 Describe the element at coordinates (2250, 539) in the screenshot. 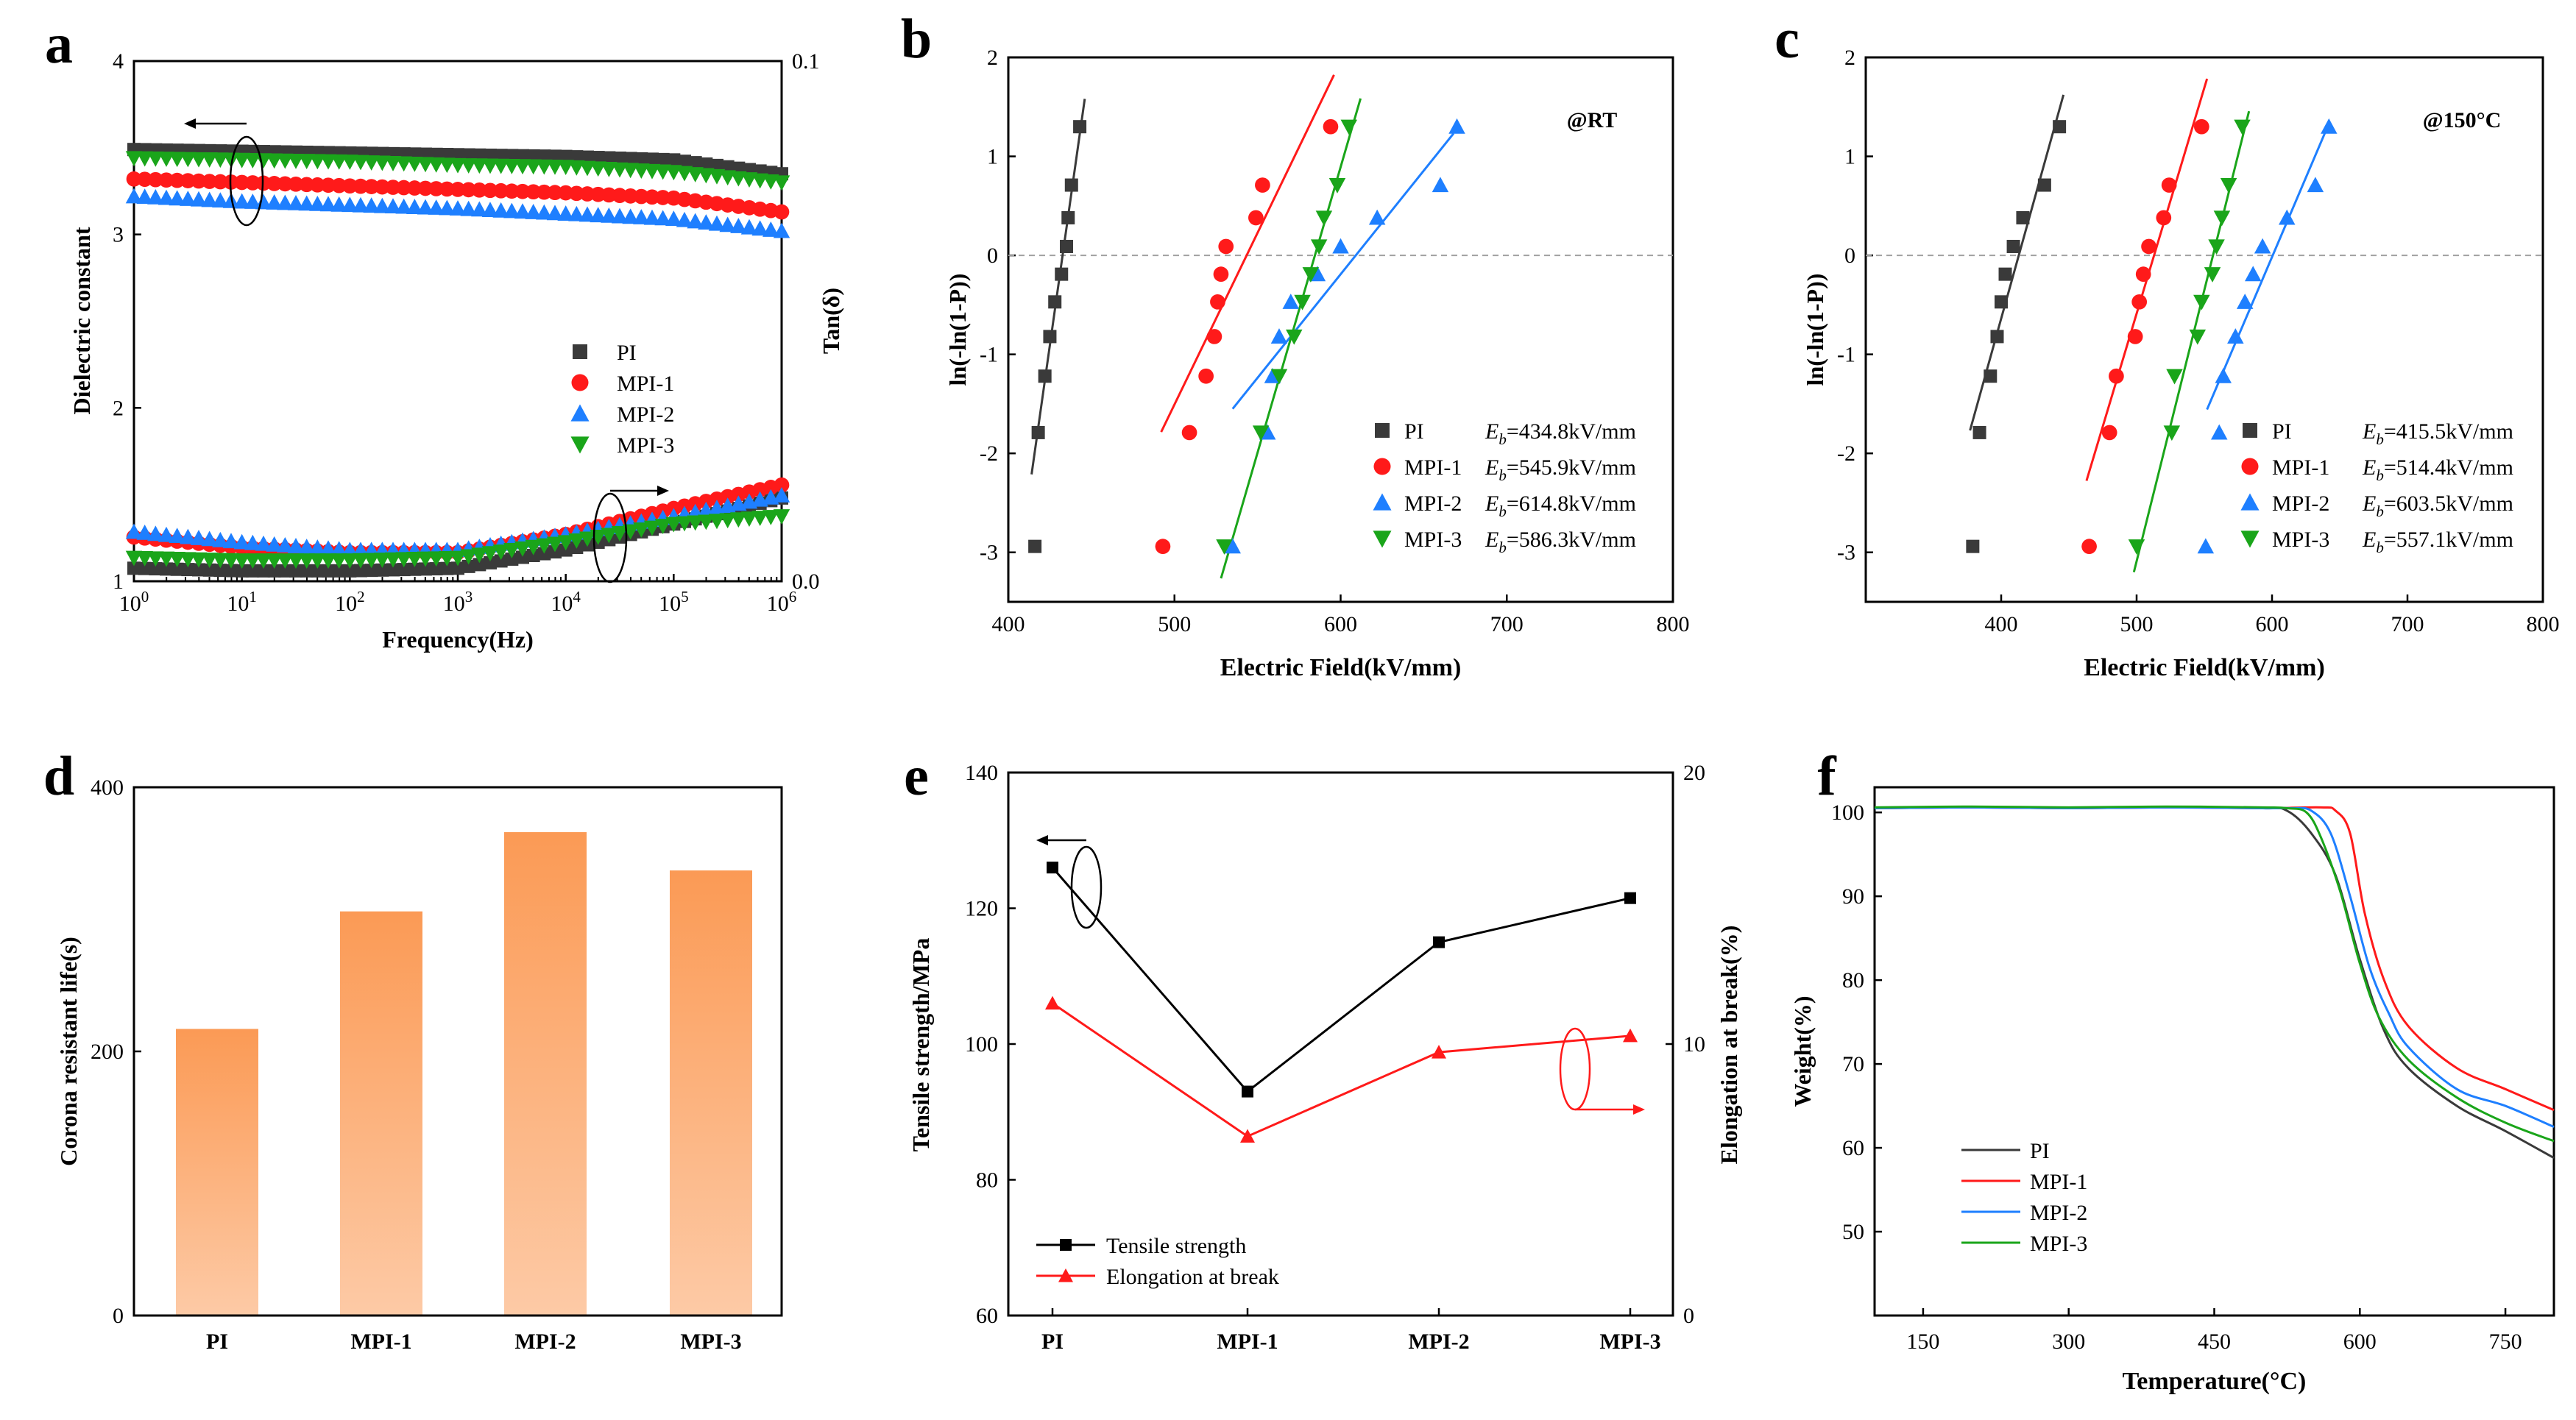

I see `legend-marker` at that location.